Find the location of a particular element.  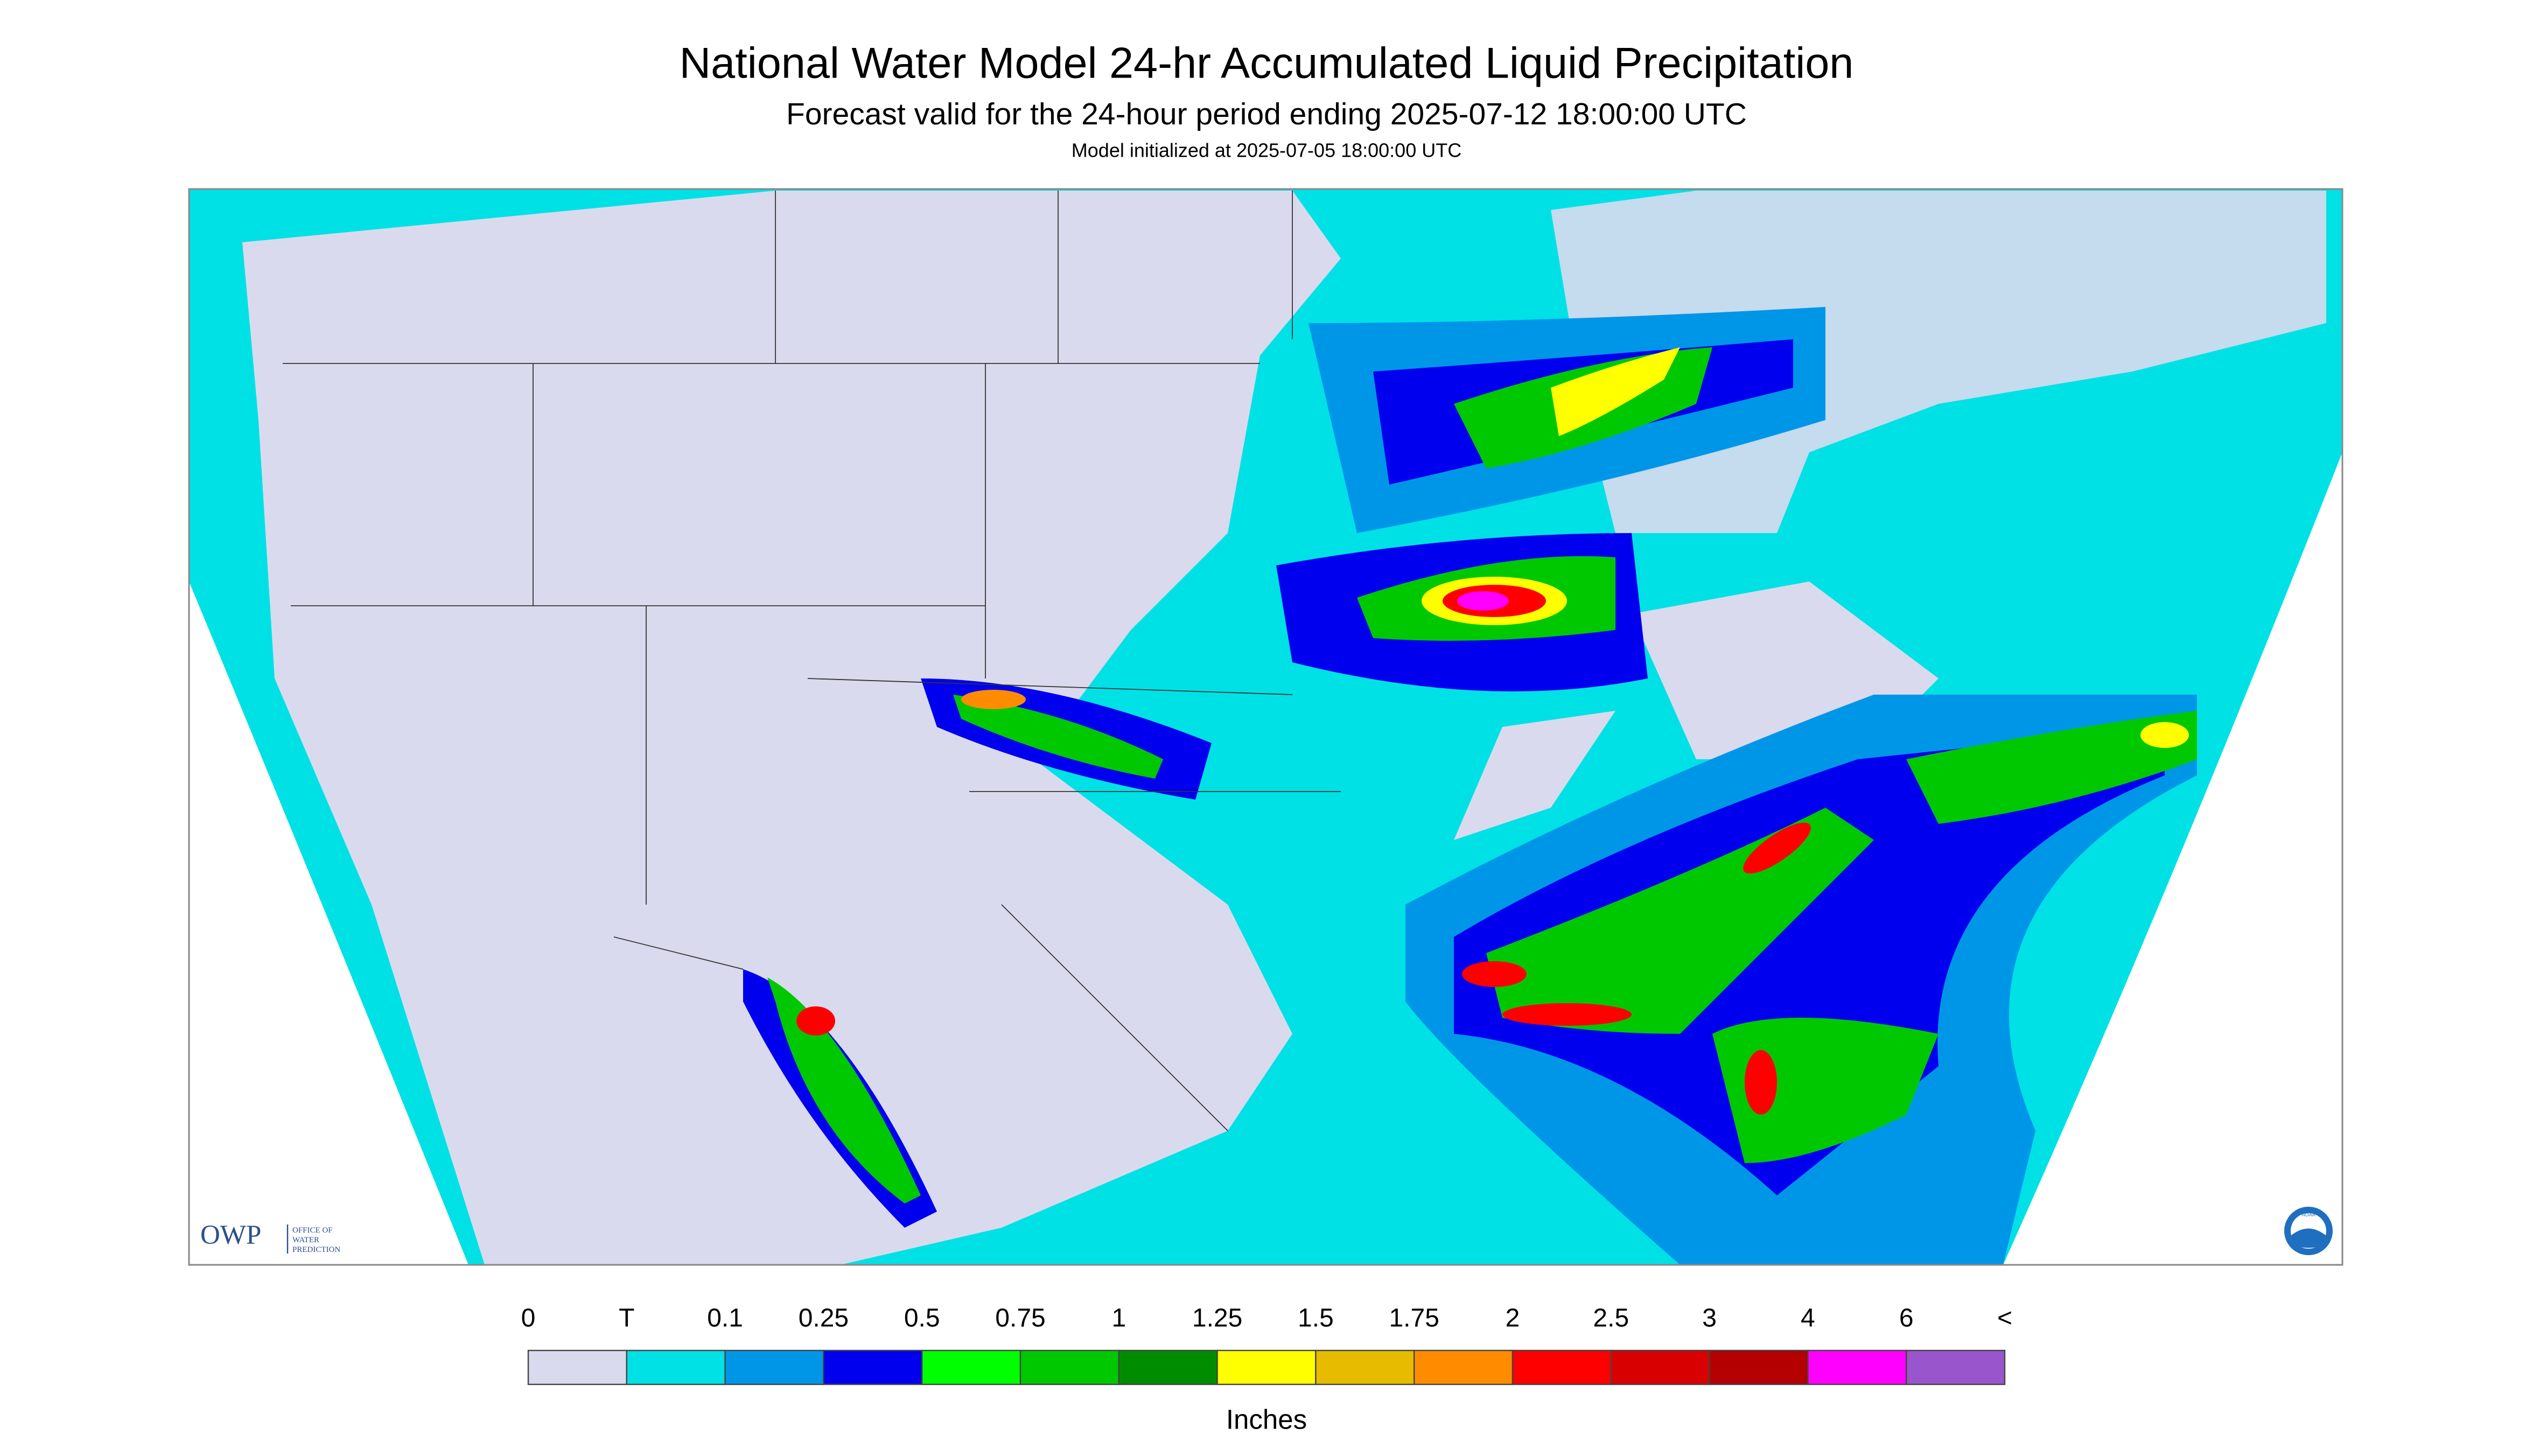

legend-label: 1.75 is located at coordinates (1414, 1318).